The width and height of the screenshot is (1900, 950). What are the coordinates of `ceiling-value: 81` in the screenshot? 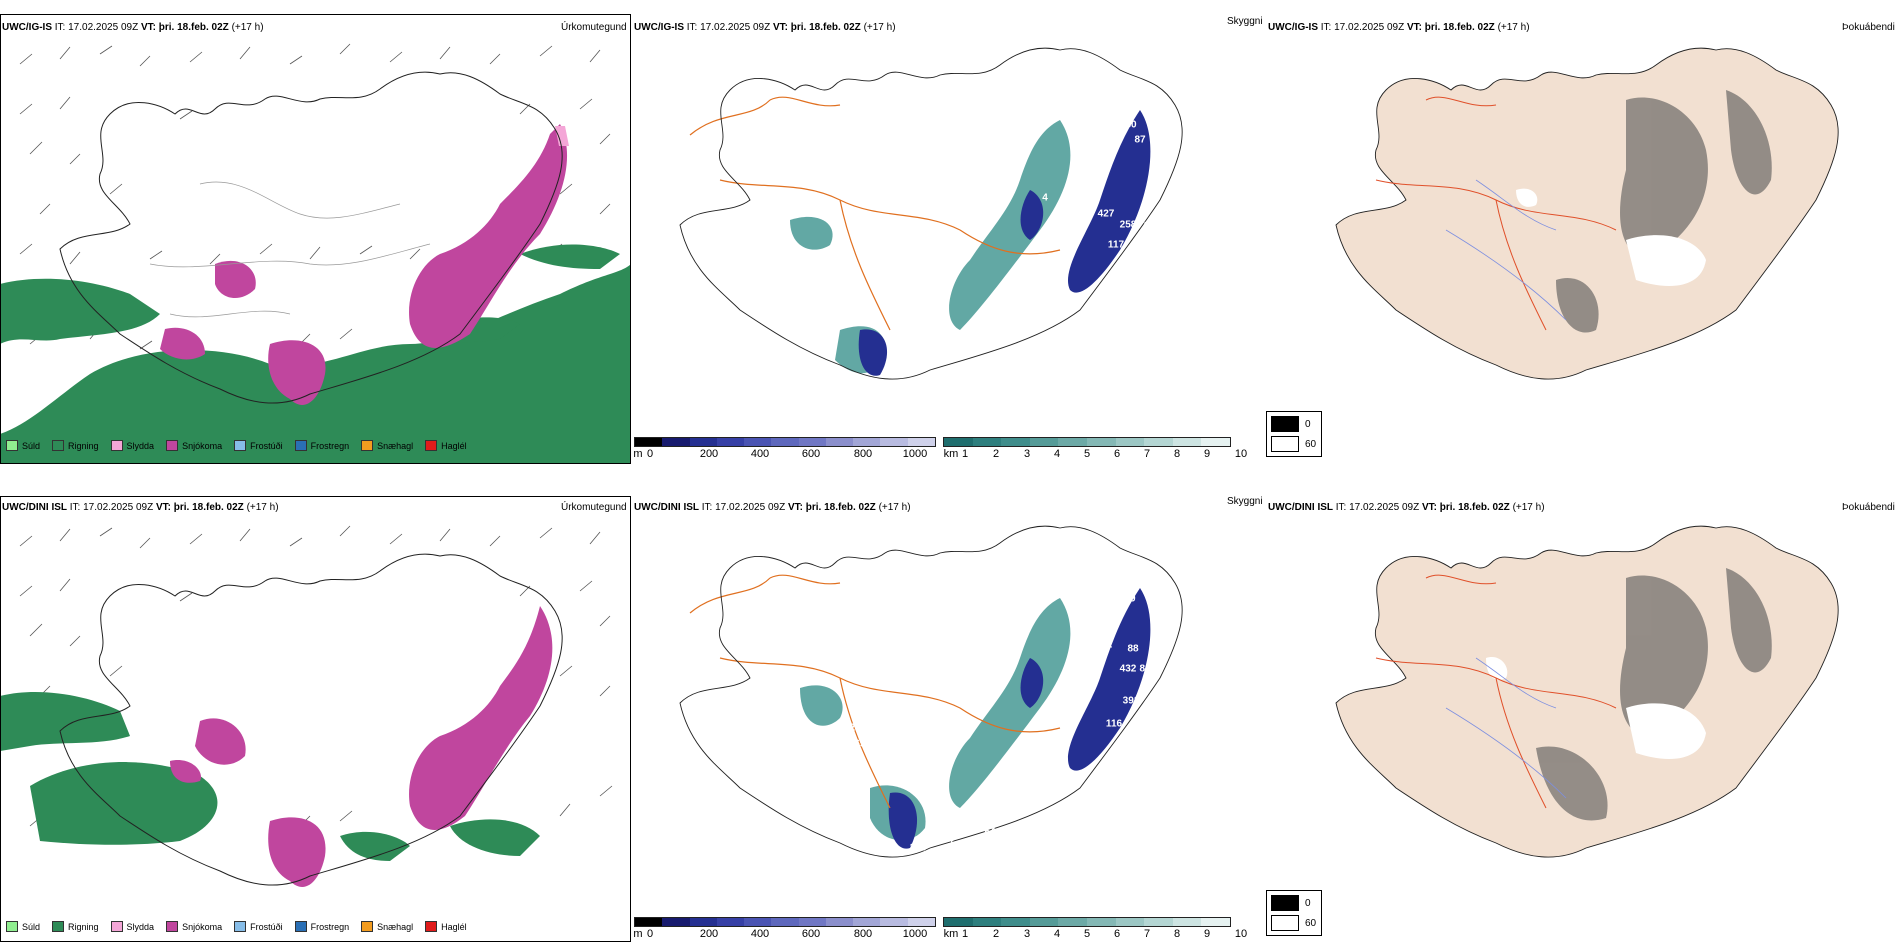 It's located at (1145, 669).